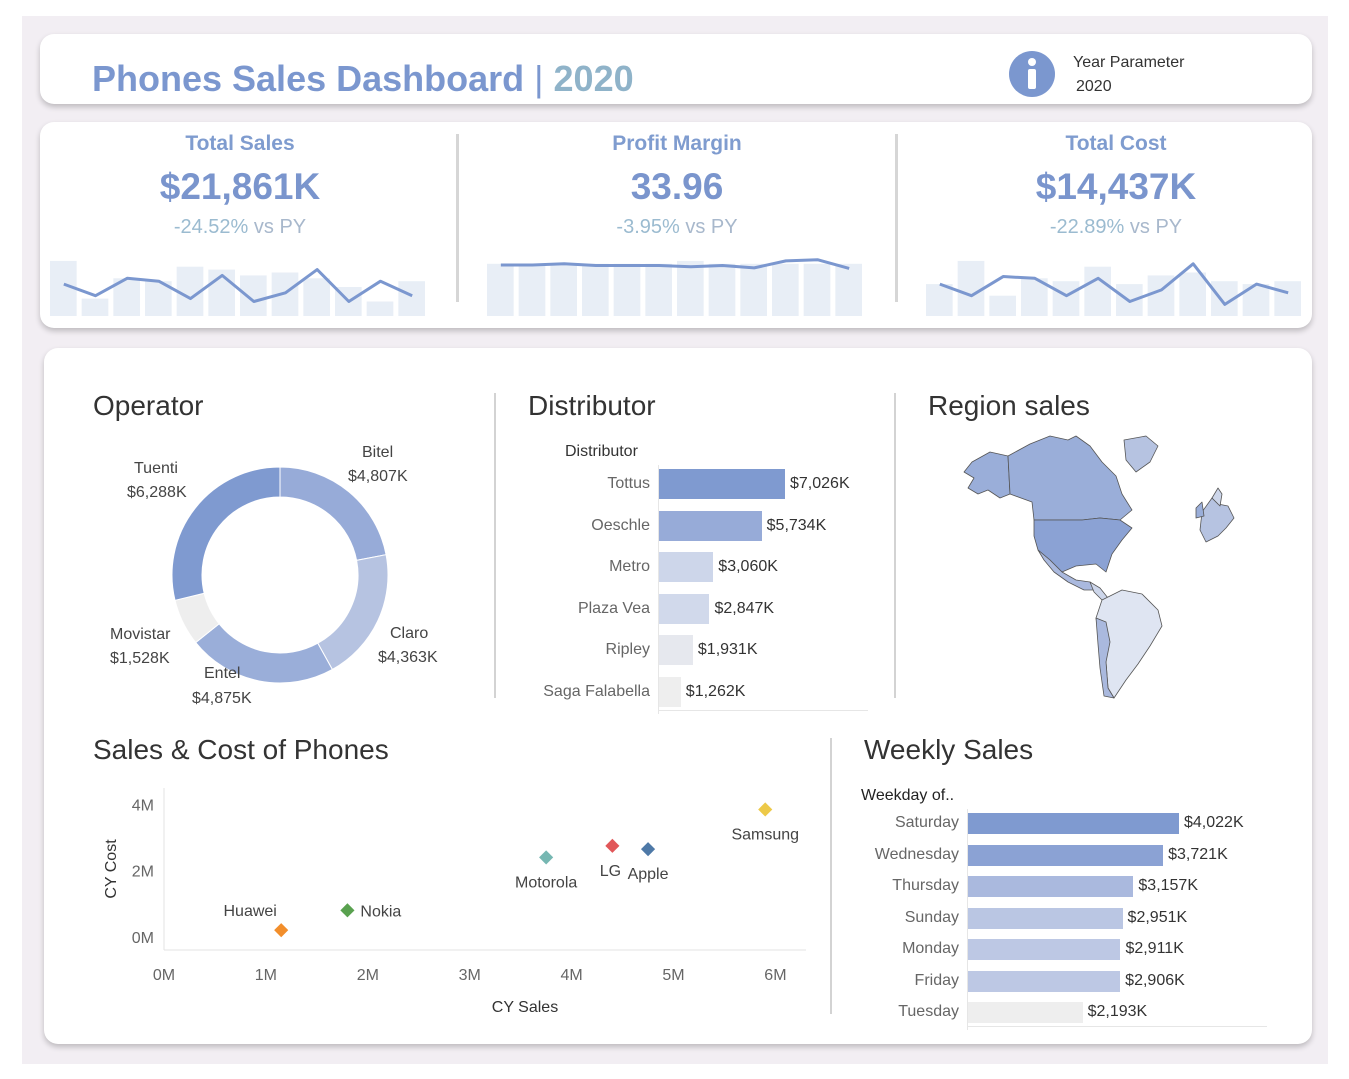 The height and width of the screenshot is (1079, 1349). What do you see at coordinates (612, 845) in the screenshot?
I see `scatter-point-lg` at bounding box center [612, 845].